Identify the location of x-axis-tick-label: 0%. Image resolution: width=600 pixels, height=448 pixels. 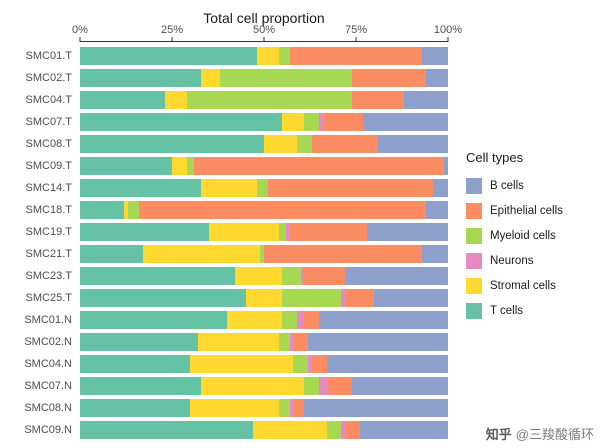
(80, 30).